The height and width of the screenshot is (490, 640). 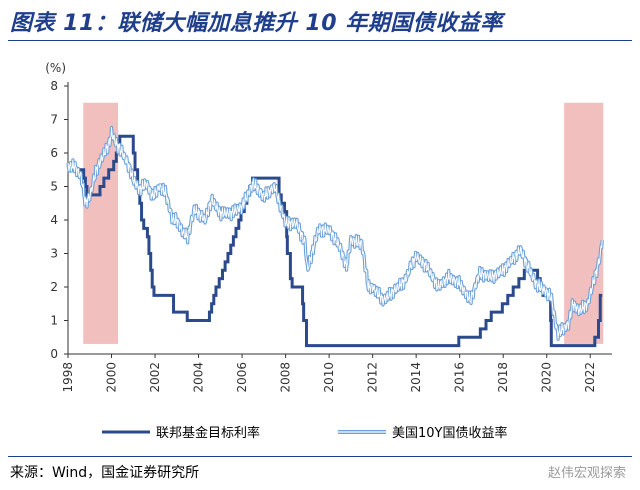 I want to click on y-tick-label: 4, so click(x=54, y=220).